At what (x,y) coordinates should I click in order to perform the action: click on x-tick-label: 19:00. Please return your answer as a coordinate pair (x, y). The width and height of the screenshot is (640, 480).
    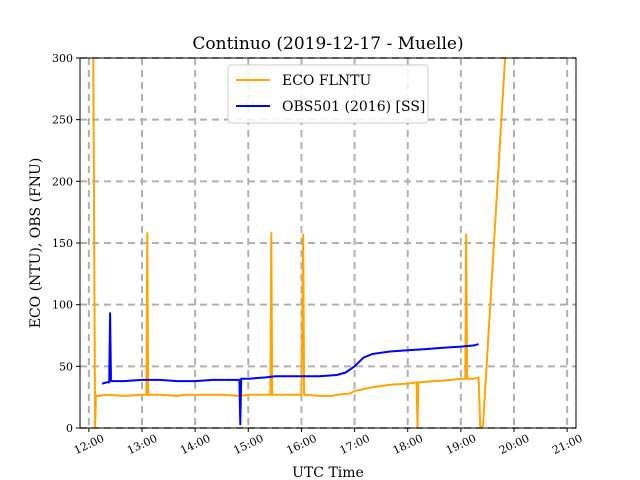
    Looking at the image, I should click on (461, 444).